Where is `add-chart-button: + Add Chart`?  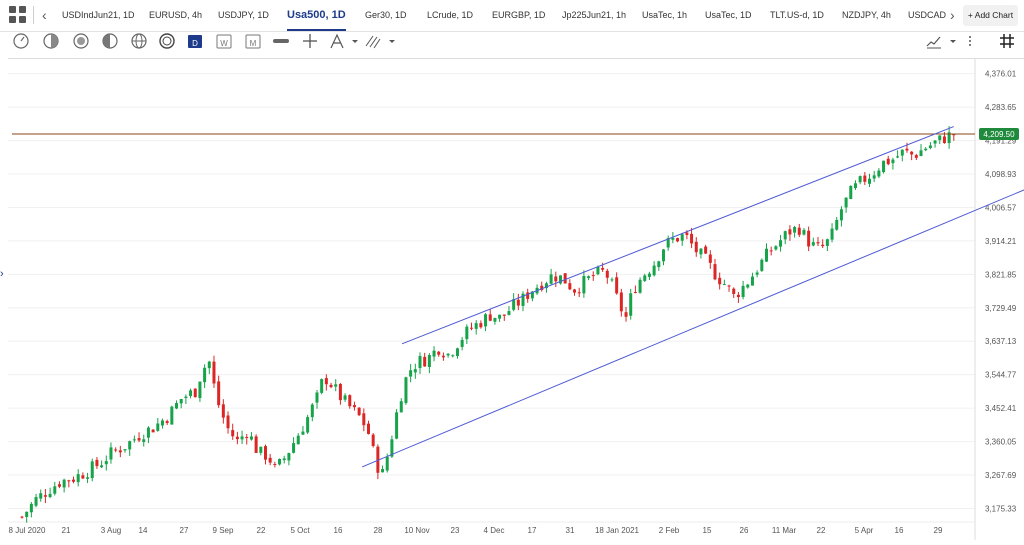
add-chart-button: + Add Chart is located at coordinates (990, 15).